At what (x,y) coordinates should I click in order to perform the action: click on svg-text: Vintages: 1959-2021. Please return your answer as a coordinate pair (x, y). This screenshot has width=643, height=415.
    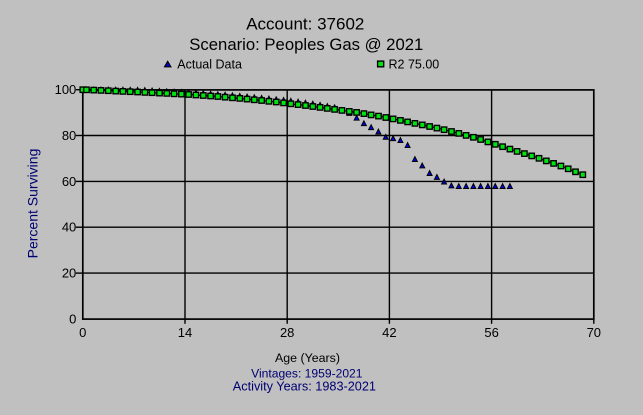
    Looking at the image, I should click on (307, 374).